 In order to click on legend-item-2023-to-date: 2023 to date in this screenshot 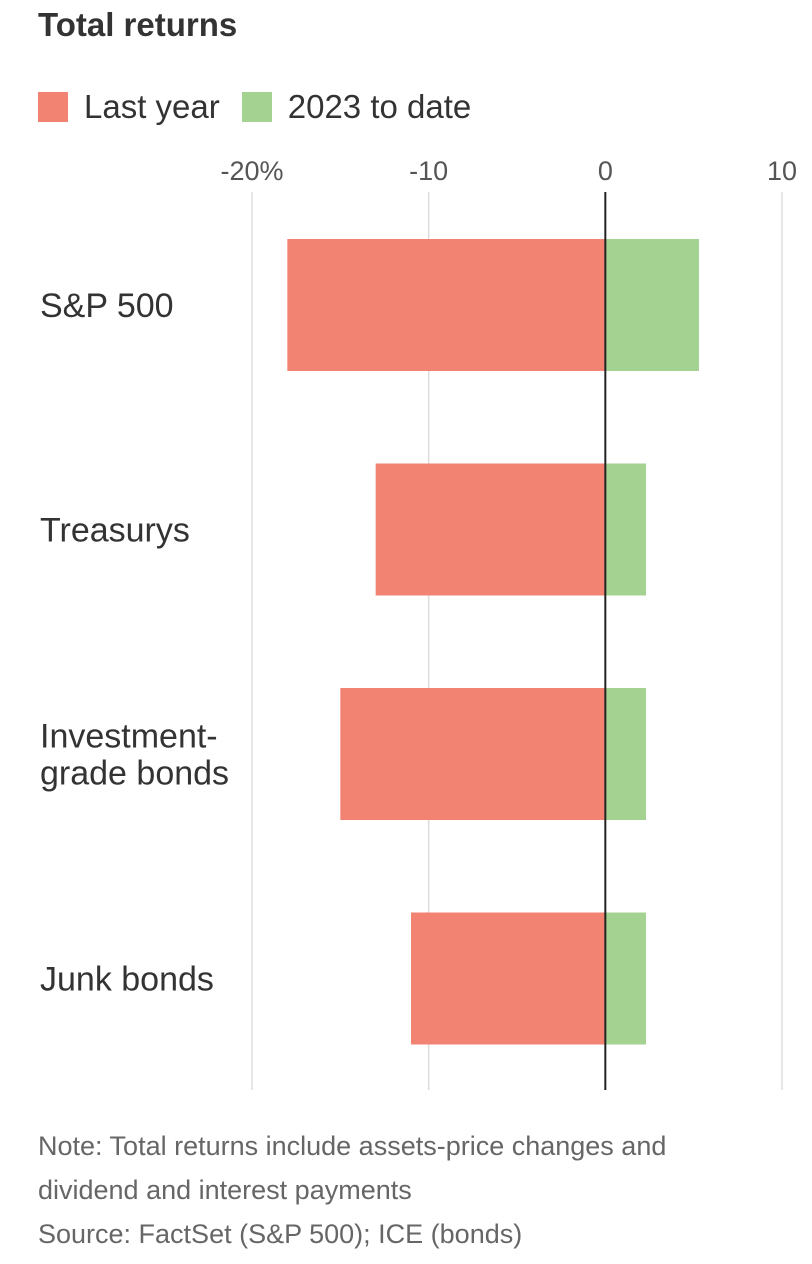, I will do `click(356, 107)`.